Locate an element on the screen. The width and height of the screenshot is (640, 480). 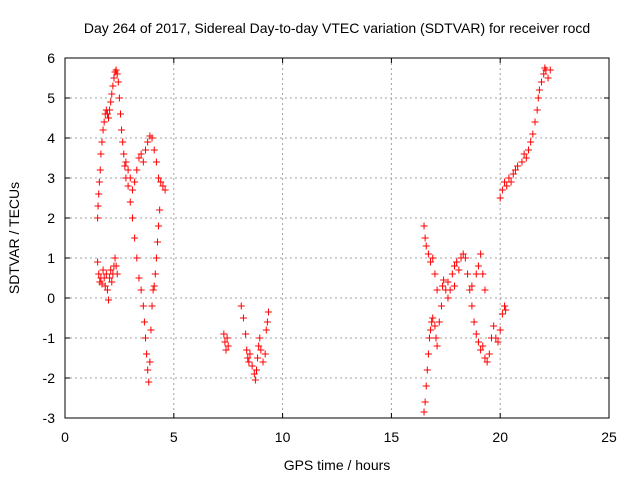
y-tick-label: -3 is located at coordinates (49, 418).